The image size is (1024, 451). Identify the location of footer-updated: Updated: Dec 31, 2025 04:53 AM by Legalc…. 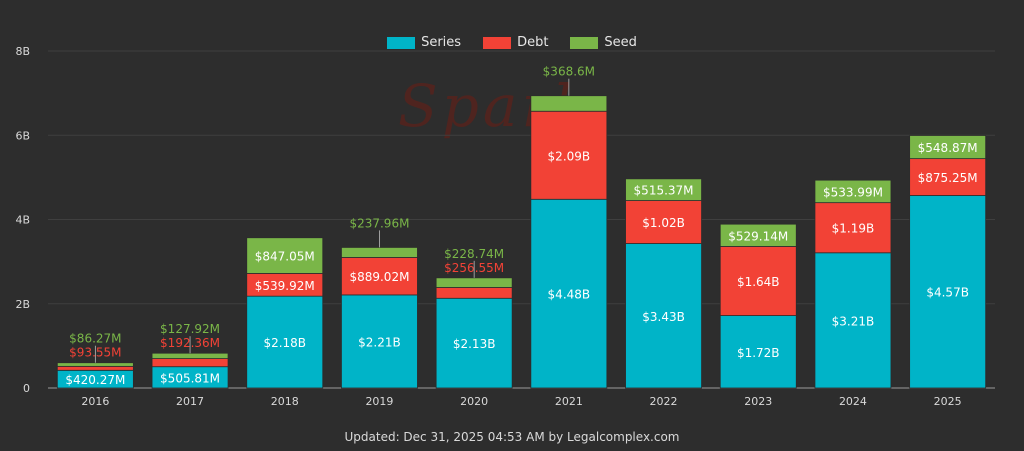
(512, 437).